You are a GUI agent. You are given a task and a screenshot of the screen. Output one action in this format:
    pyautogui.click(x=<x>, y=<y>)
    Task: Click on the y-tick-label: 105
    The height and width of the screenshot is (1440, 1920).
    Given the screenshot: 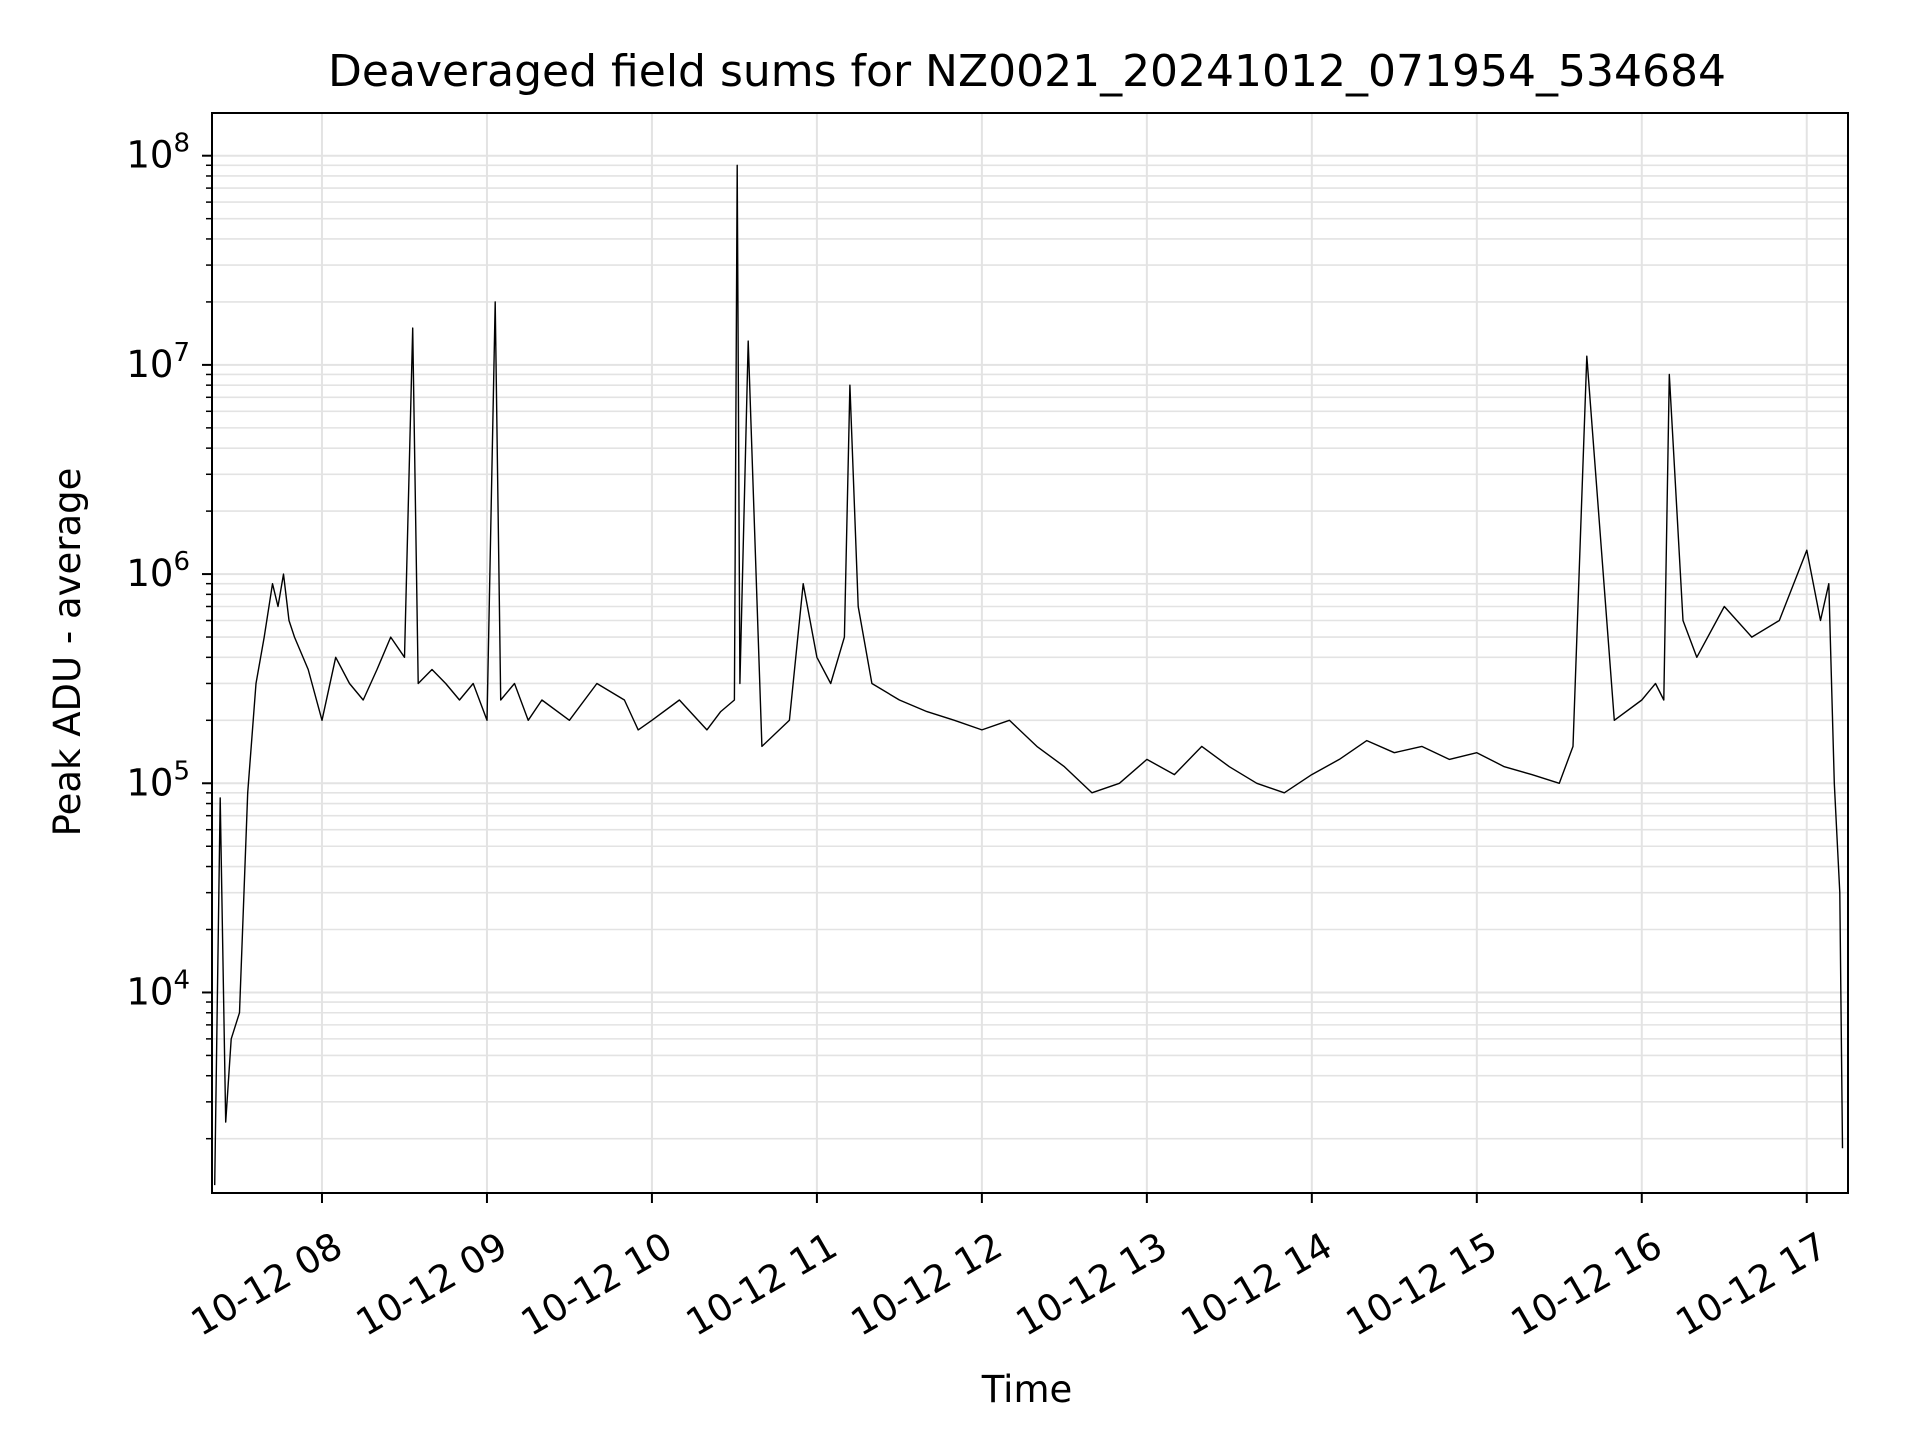 What is the action you would take?
    pyautogui.click(x=158, y=780)
    